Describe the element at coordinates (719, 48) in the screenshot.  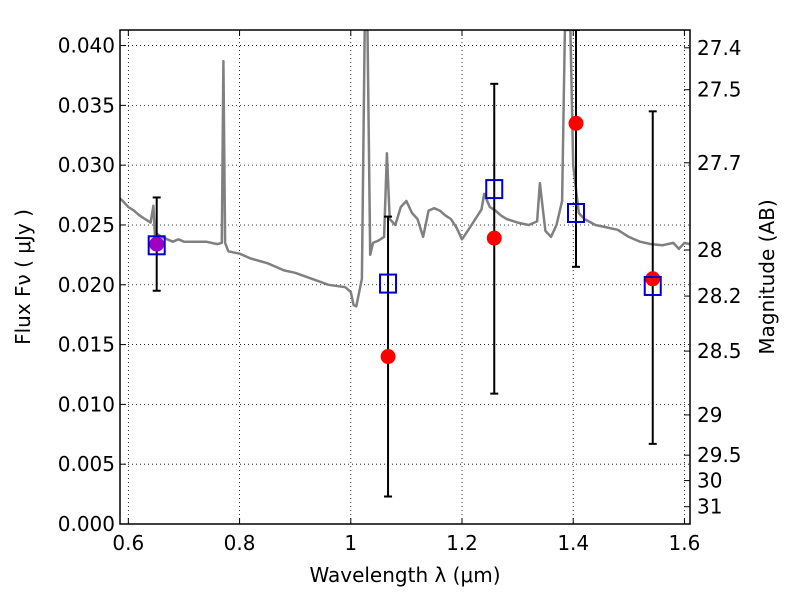
I see `y2-tick-label: 27.4` at that location.